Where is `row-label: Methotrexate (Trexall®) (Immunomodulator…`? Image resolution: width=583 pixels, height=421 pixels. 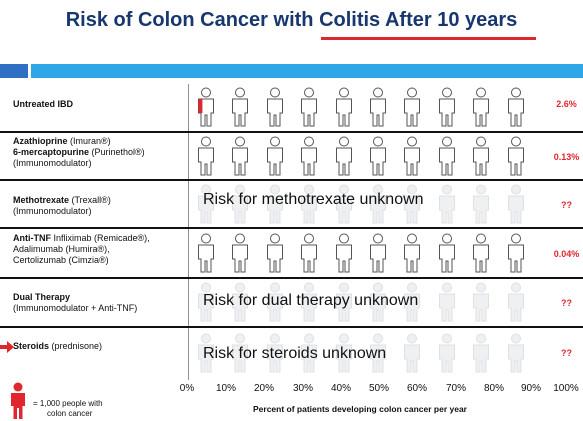 row-label: Methotrexate (Trexall®) (Immunomodulator… is located at coordinates (62, 205).